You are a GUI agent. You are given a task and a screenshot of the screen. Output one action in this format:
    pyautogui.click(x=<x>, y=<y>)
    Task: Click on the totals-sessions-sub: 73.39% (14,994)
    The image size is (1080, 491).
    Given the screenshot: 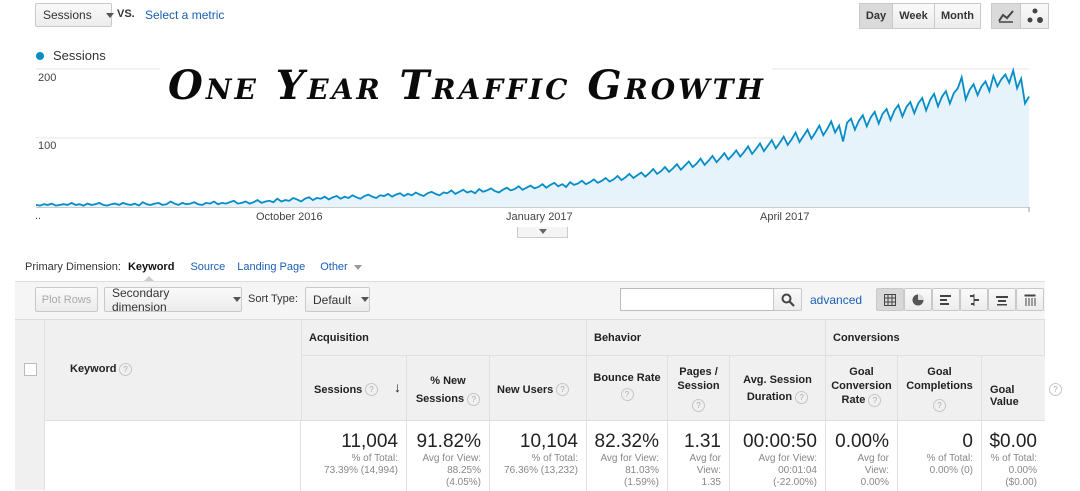 What is the action you would take?
    pyautogui.click(x=361, y=470)
    